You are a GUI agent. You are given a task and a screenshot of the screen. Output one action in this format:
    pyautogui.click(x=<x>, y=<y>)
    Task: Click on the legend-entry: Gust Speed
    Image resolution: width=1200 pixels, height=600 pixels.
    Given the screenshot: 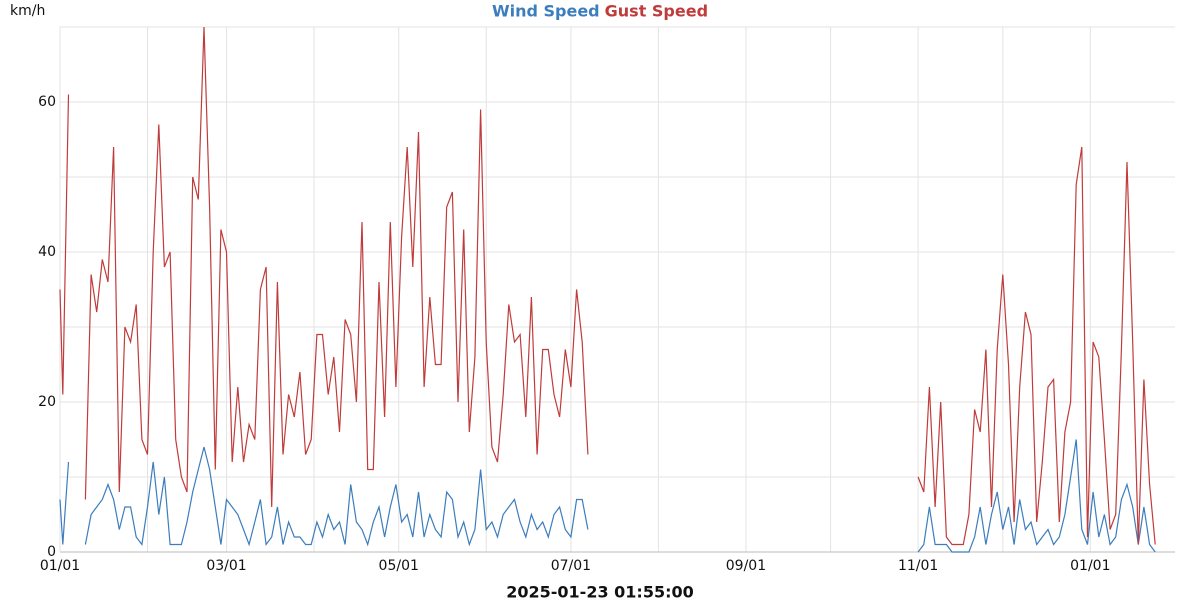 What is the action you would take?
    pyautogui.click(x=656, y=11)
    